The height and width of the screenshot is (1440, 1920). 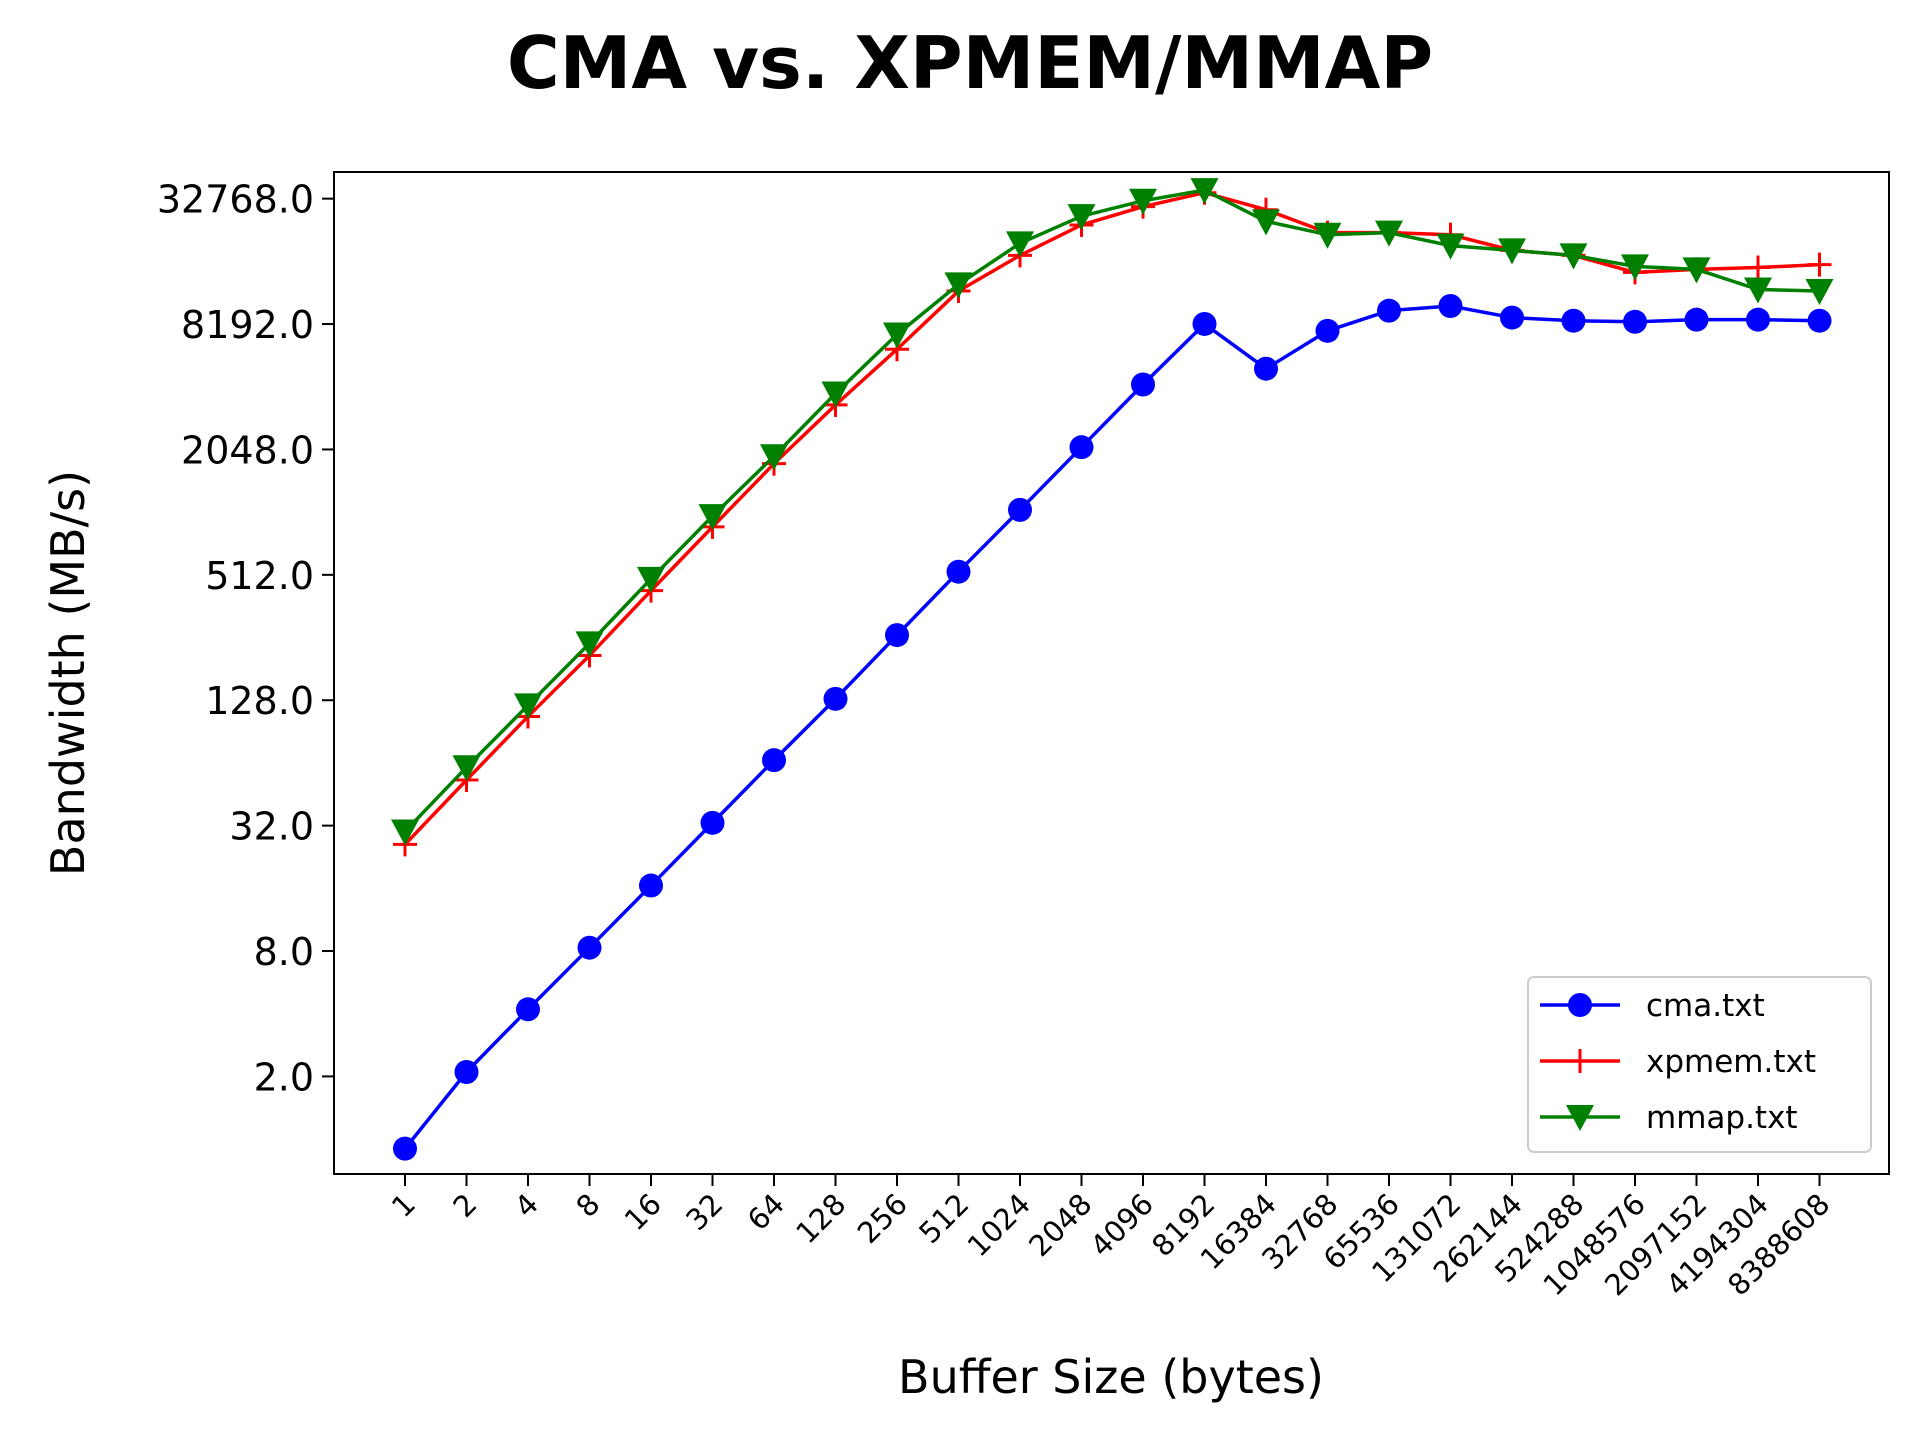 I want to click on legend-entry: mmap.txt, so click(x=1669, y=1118).